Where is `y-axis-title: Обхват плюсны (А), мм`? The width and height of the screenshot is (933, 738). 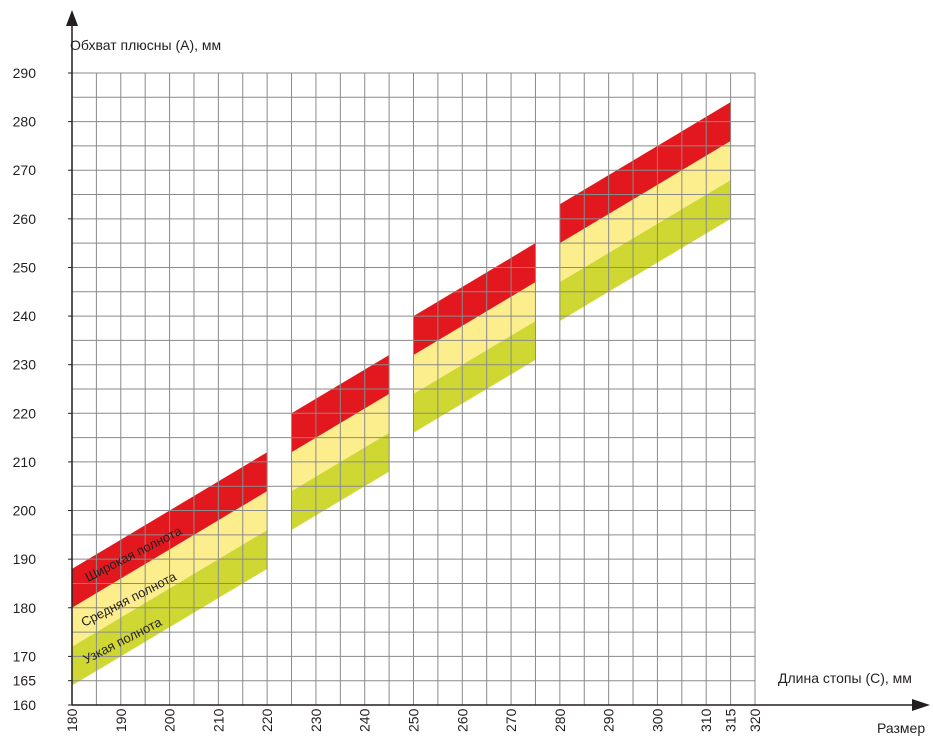 y-axis-title: Обхват плюсны (А), мм is located at coordinates (145, 45).